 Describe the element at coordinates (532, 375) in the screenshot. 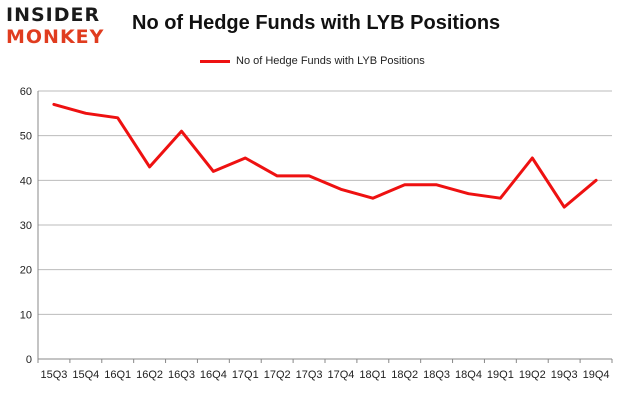

I see `x-tick-label: 19Q2` at that location.